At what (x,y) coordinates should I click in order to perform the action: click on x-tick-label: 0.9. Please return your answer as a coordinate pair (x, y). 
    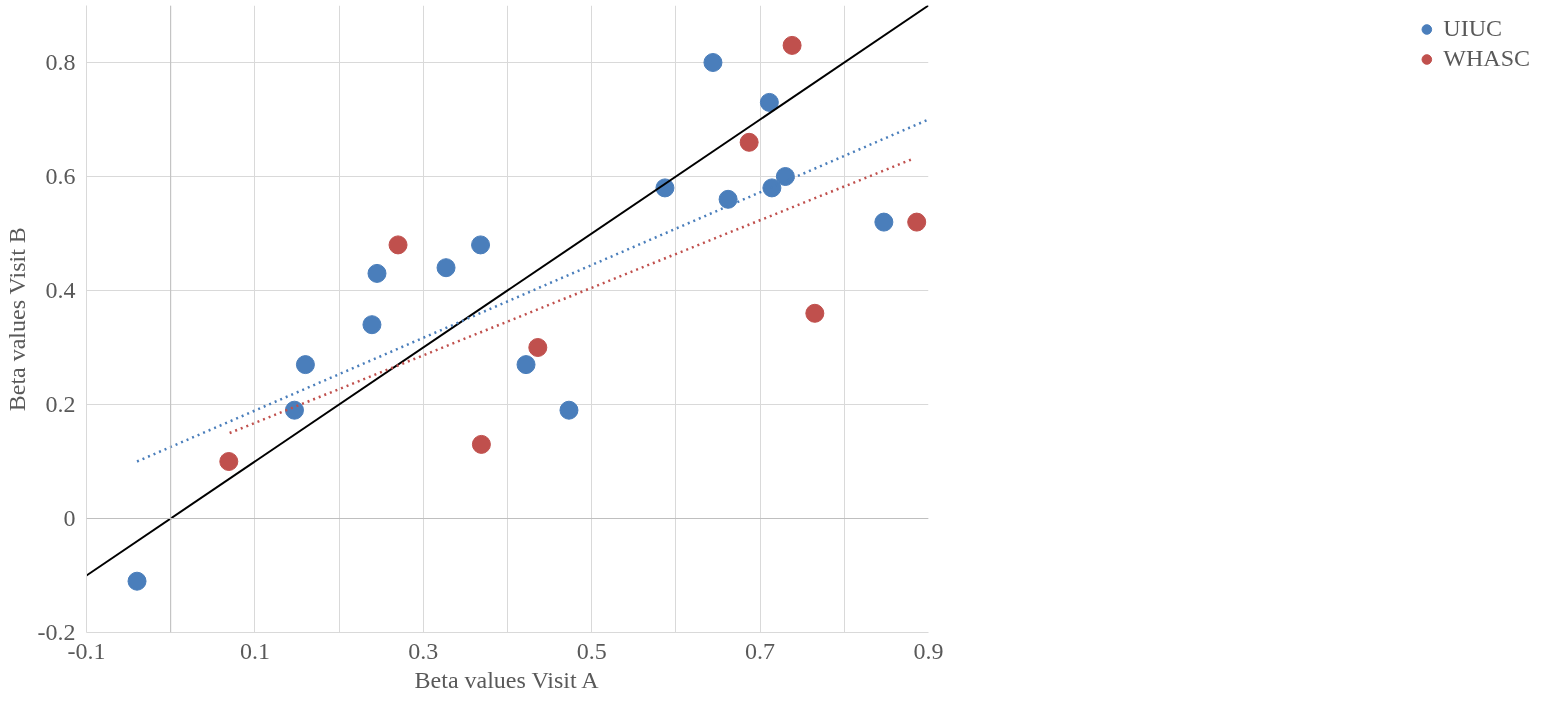
    Looking at the image, I should click on (928, 650).